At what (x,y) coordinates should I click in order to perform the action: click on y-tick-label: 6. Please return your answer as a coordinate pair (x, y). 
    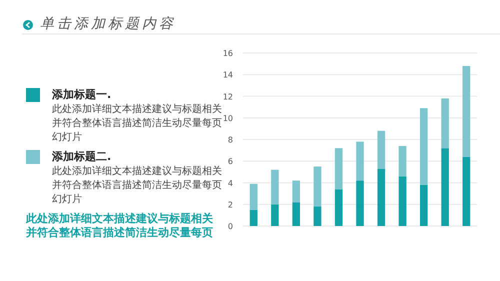
    Looking at the image, I should click on (230, 161).